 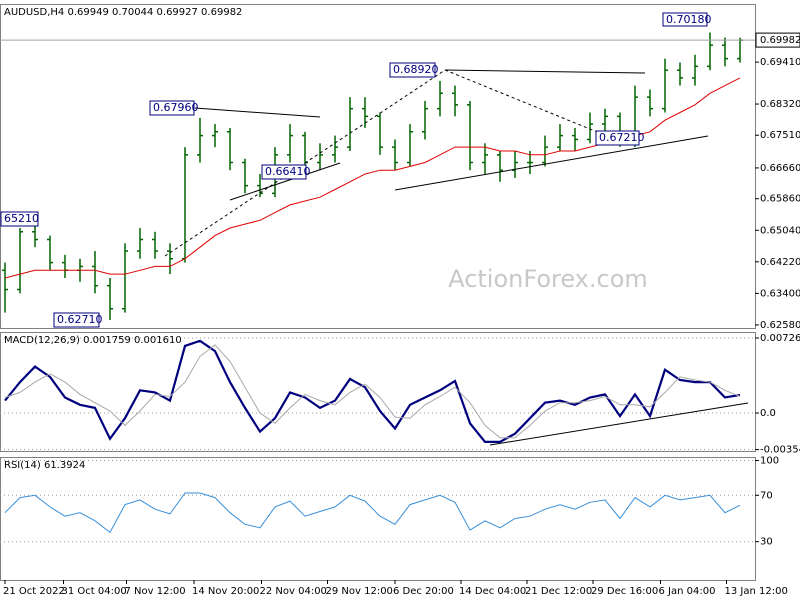 I want to click on x-tick-label: 21 Oct 2022, so click(x=34, y=591).